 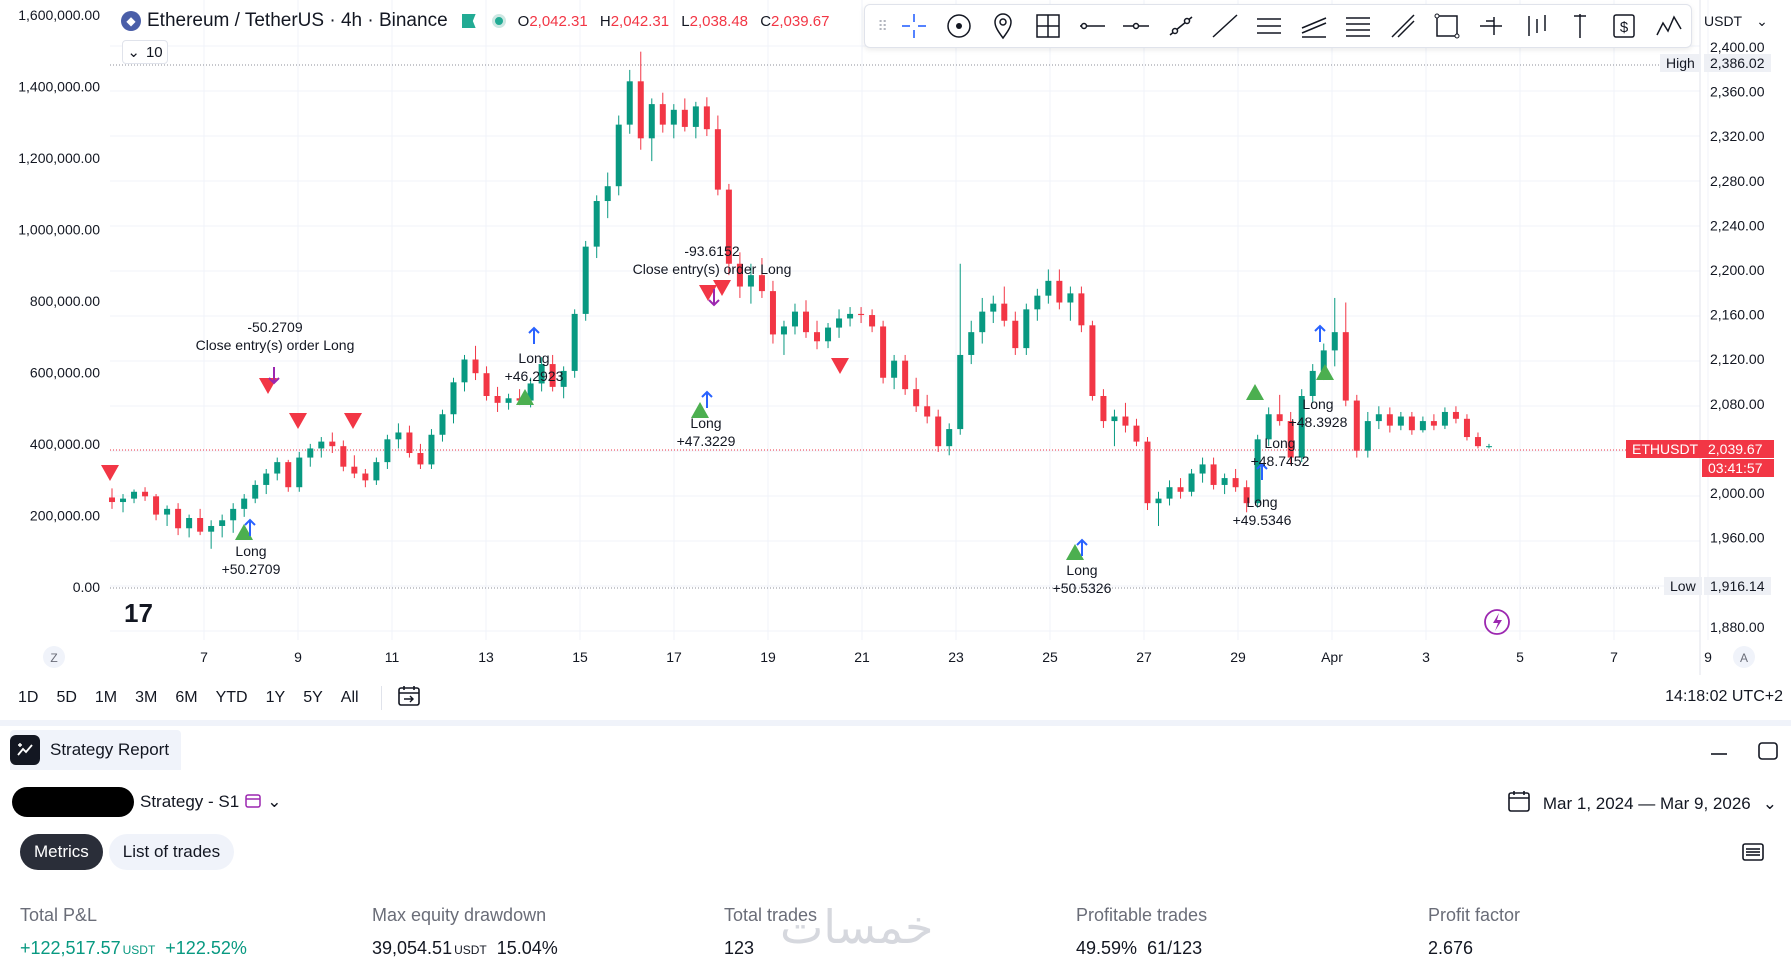 I want to click on currency-selector: USDT ⌄, so click(x=1736, y=21).